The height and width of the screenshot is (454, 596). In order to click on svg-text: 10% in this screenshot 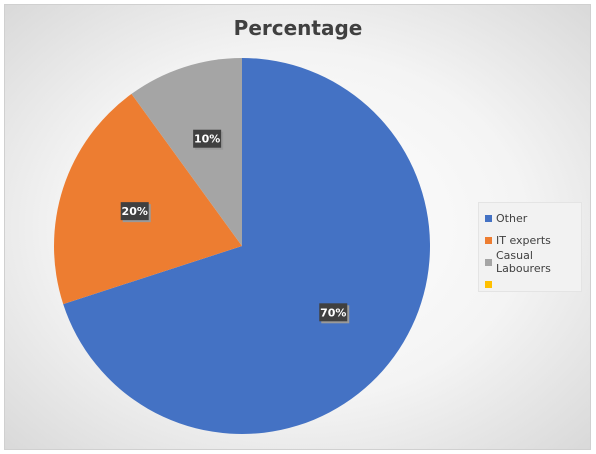, I will do `click(207, 139)`.